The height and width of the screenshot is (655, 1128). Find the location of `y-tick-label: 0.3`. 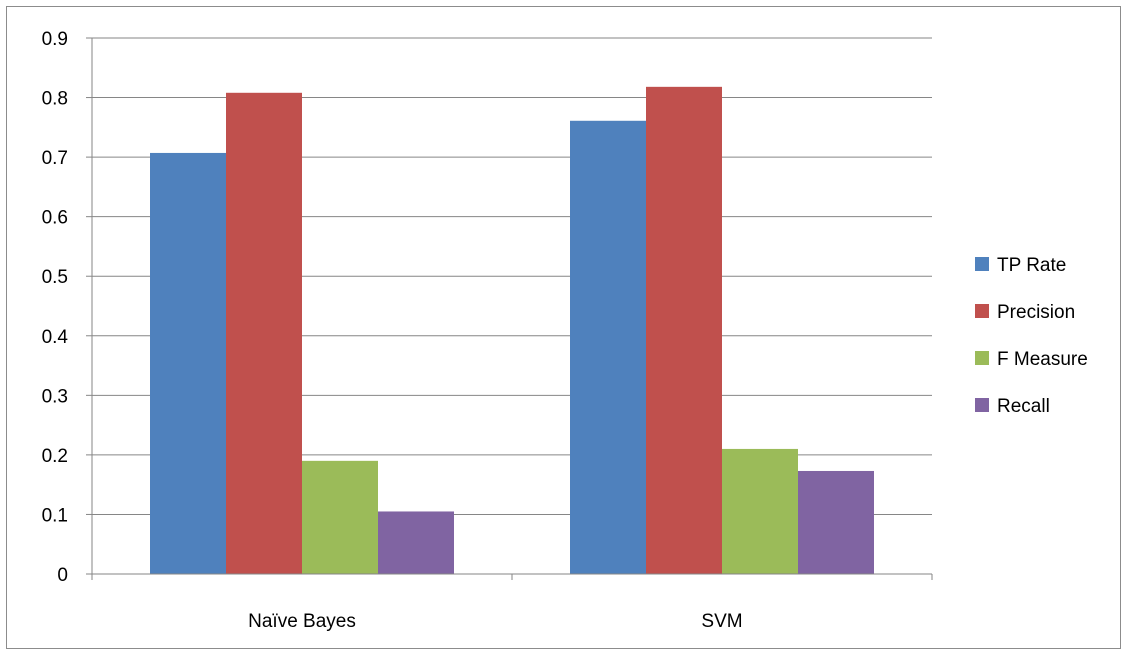

y-tick-label: 0.3 is located at coordinates (55, 396).